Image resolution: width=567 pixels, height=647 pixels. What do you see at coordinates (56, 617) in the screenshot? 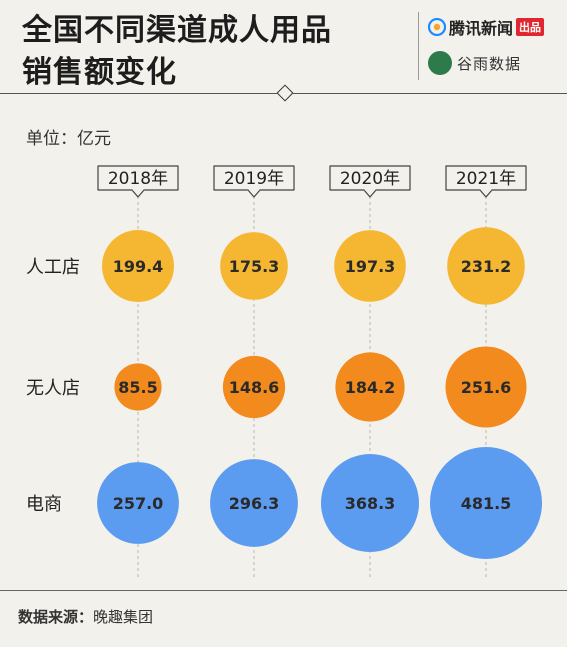
I see `source-label: 数据来源：` at bounding box center [56, 617].